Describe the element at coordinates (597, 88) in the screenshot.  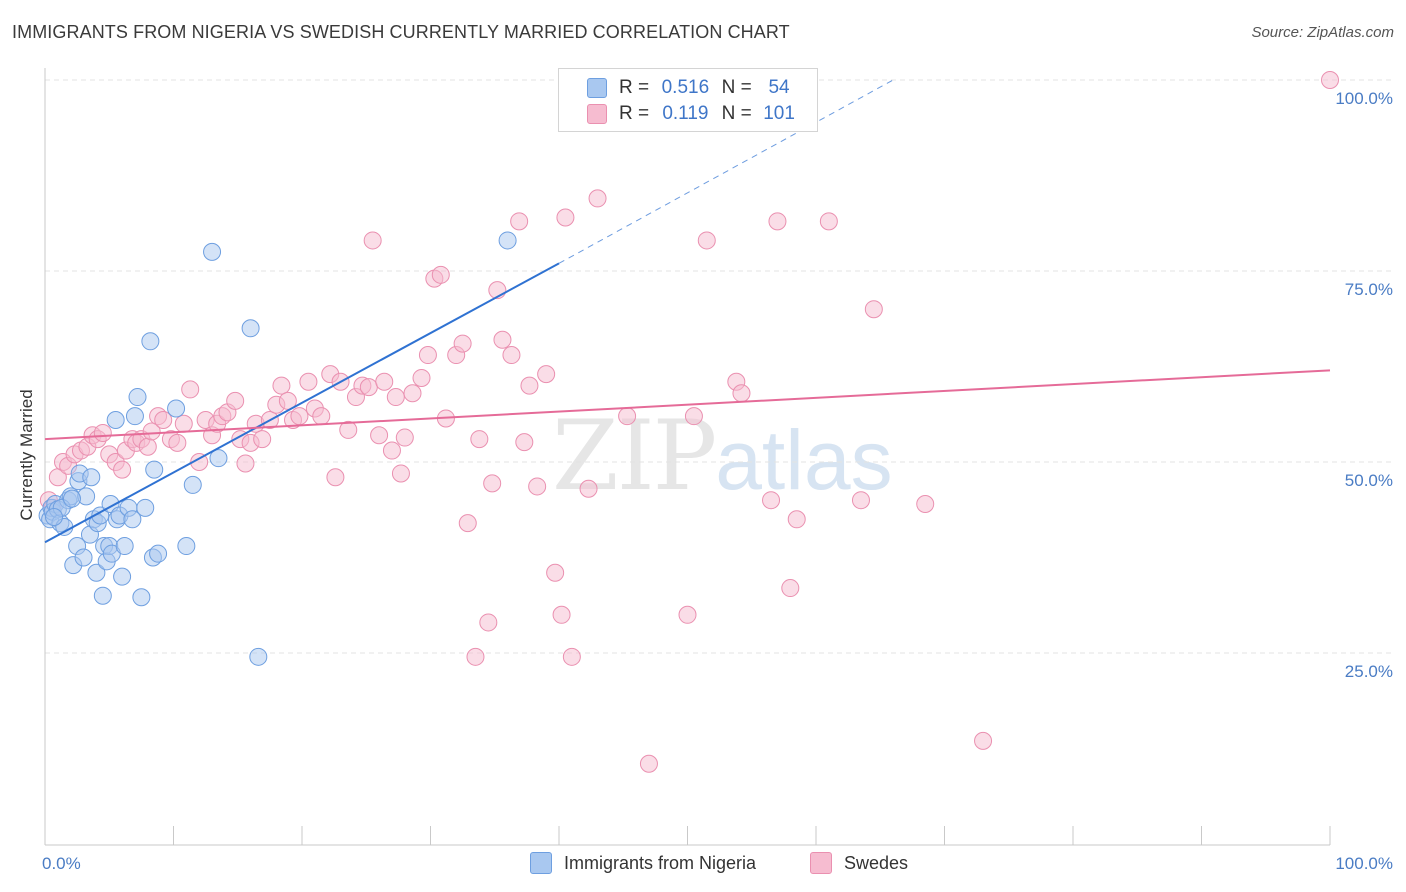
I see `legend-swatch-nigeria` at that location.